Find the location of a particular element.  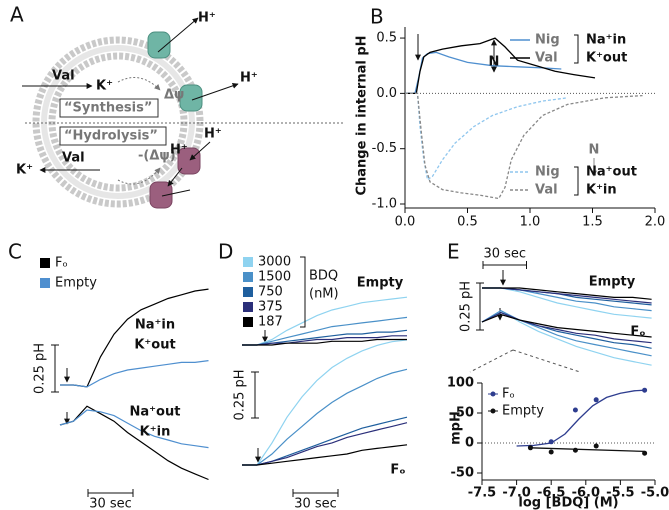

legend-condition: K⁺out is located at coordinates (606, 58).